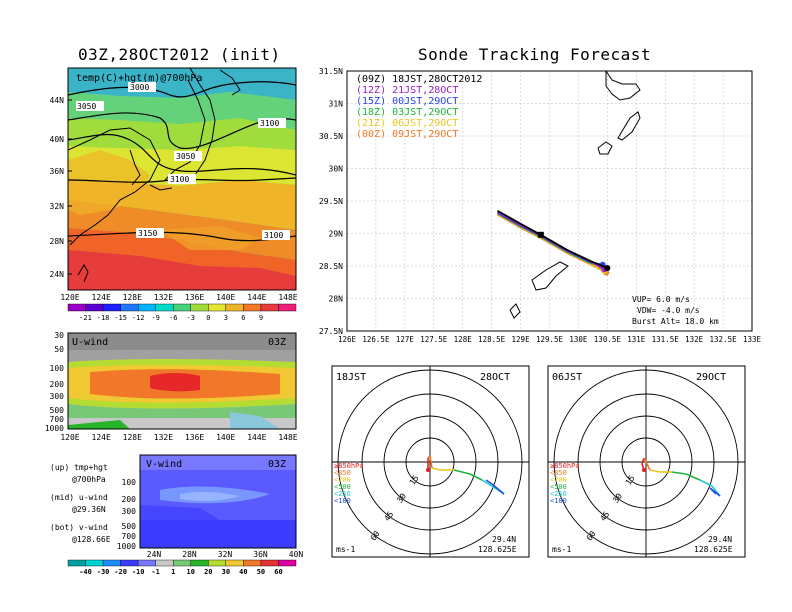 The width and height of the screenshot is (792, 612). What do you see at coordinates (407, 112) in the screenshot?
I see `legend-entry: (18Z) 03JST,29OCT` at bounding box center [407, 112].